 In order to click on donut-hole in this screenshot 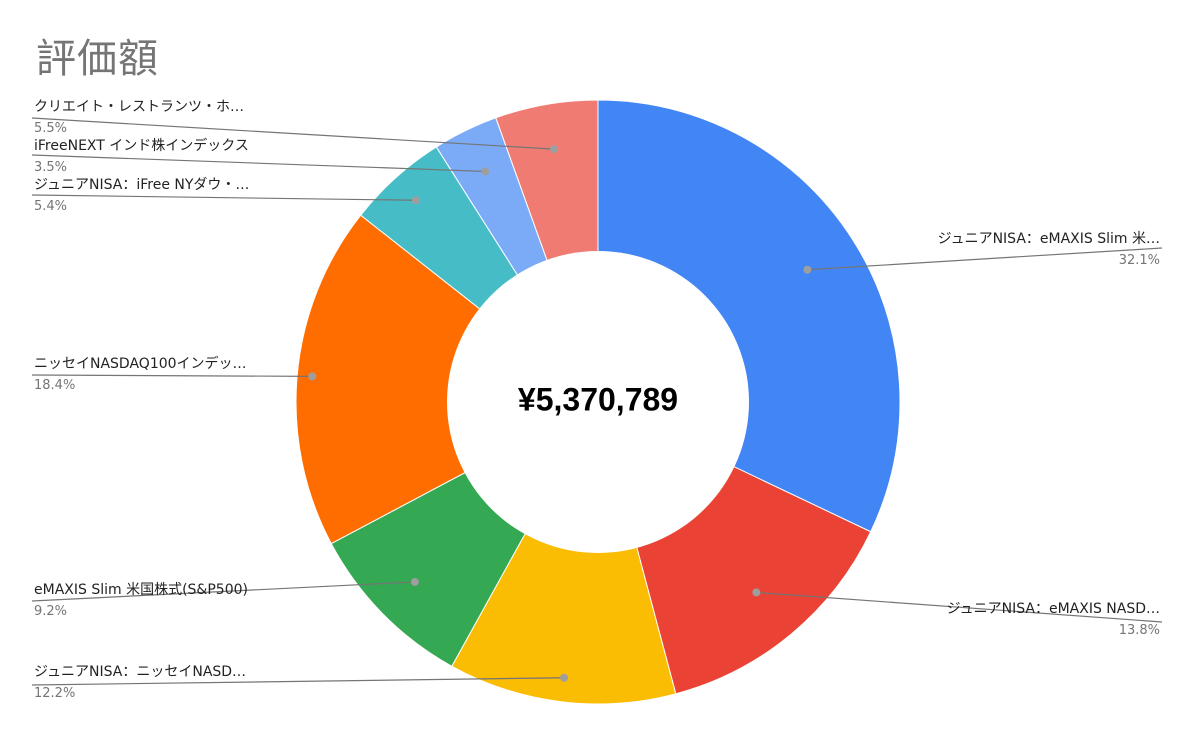, I will do `click(598, 402)`.